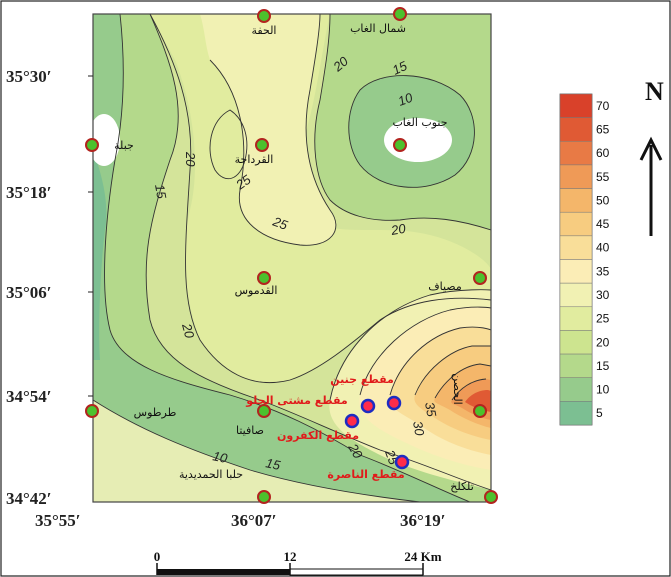  Describe the element at coordinates (430, 410) in the screenshot. I see `contour-label: 35` at that location.